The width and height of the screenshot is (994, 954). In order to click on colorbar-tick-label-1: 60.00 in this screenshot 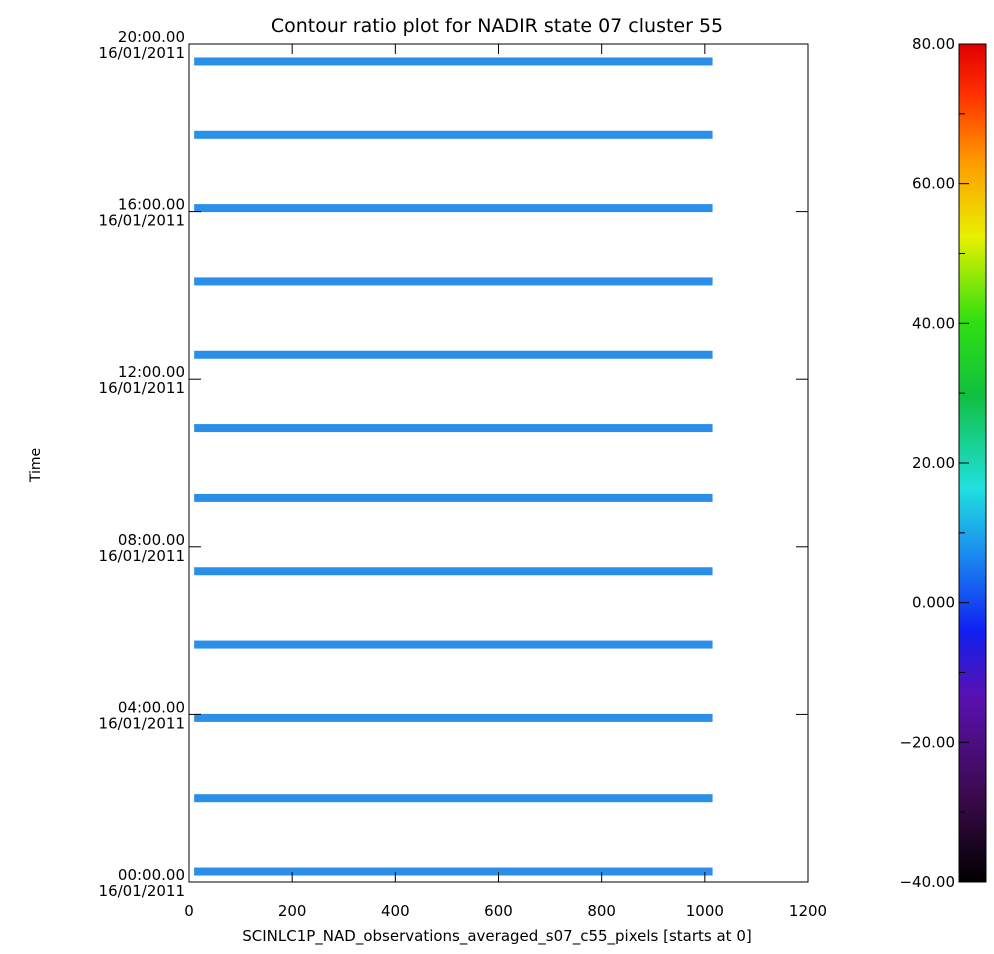, I will do `click(933, 184)`.